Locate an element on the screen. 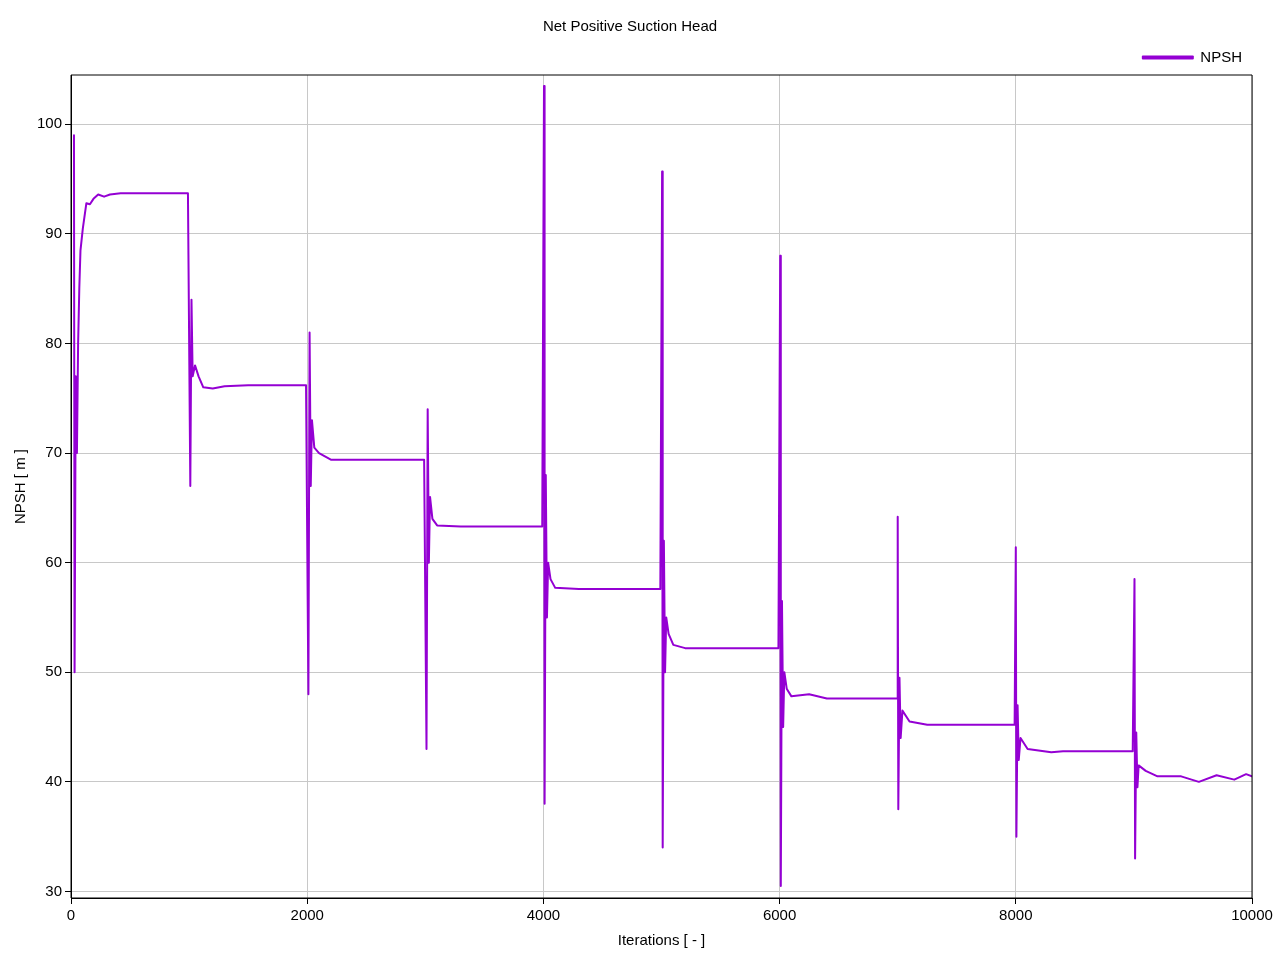  y-tick-label: 30 is located at coordinates (54, 890).